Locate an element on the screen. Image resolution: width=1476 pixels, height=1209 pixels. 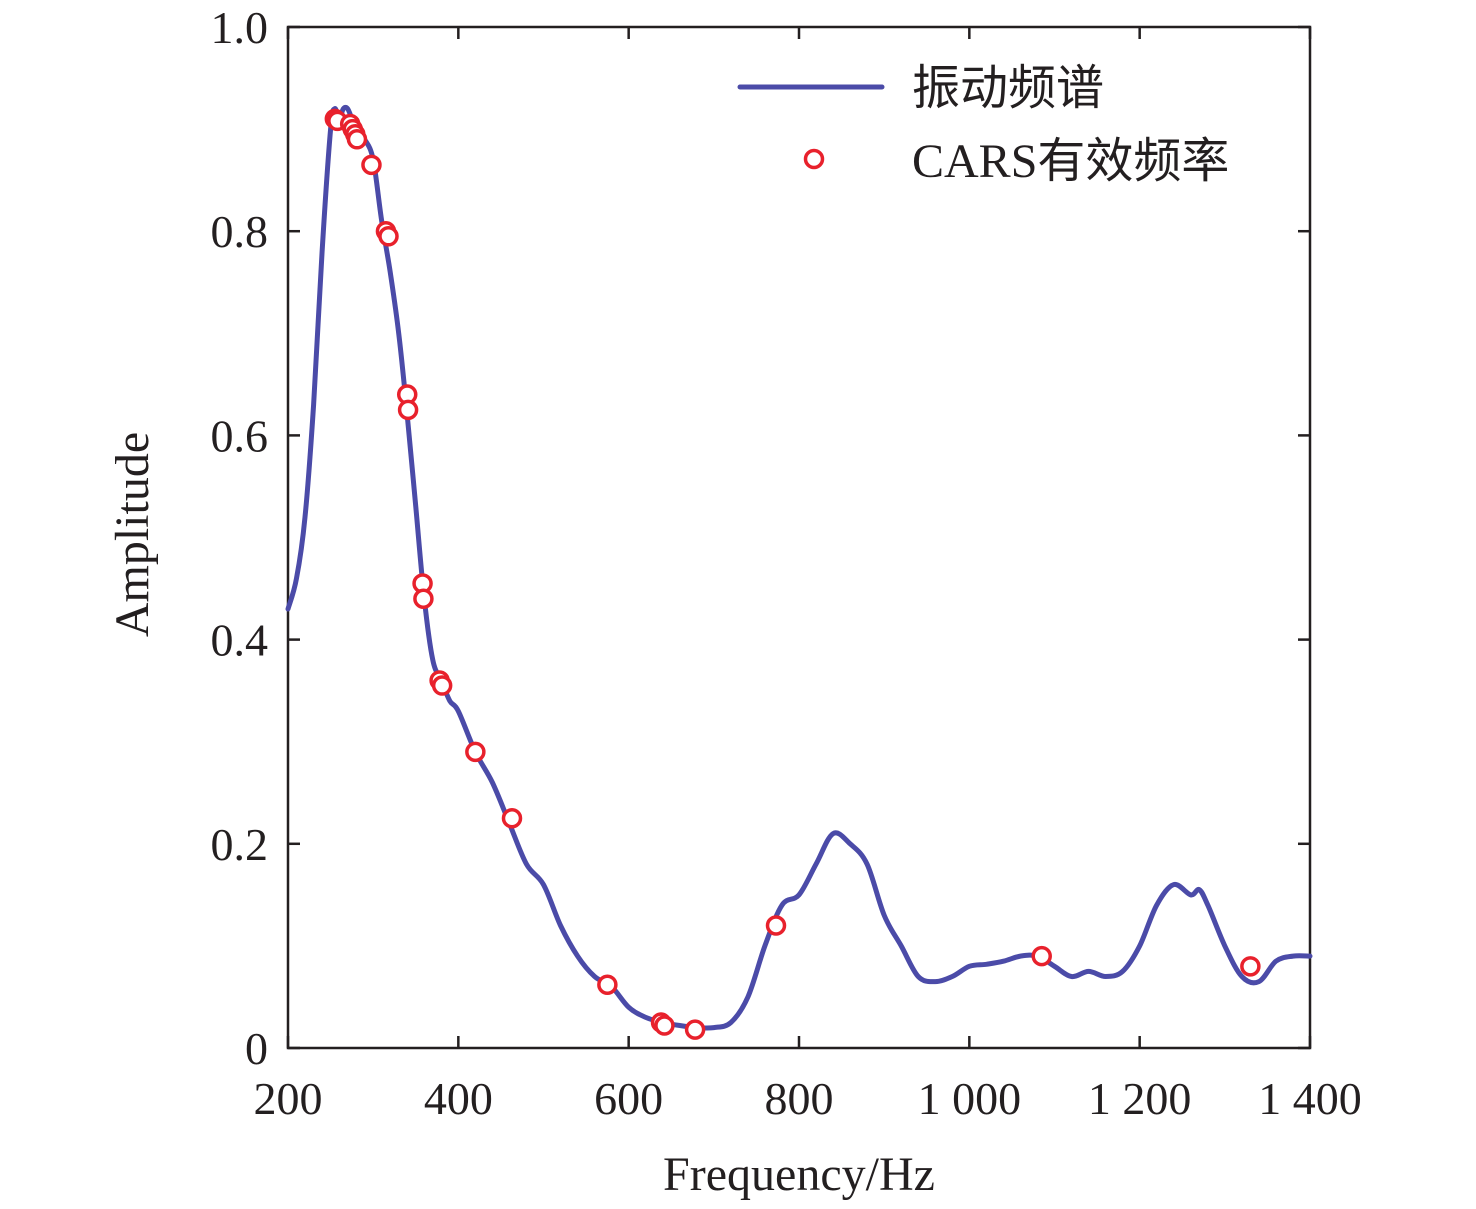
y-tick-label: 0.6 is located at coordinates (240, 435).